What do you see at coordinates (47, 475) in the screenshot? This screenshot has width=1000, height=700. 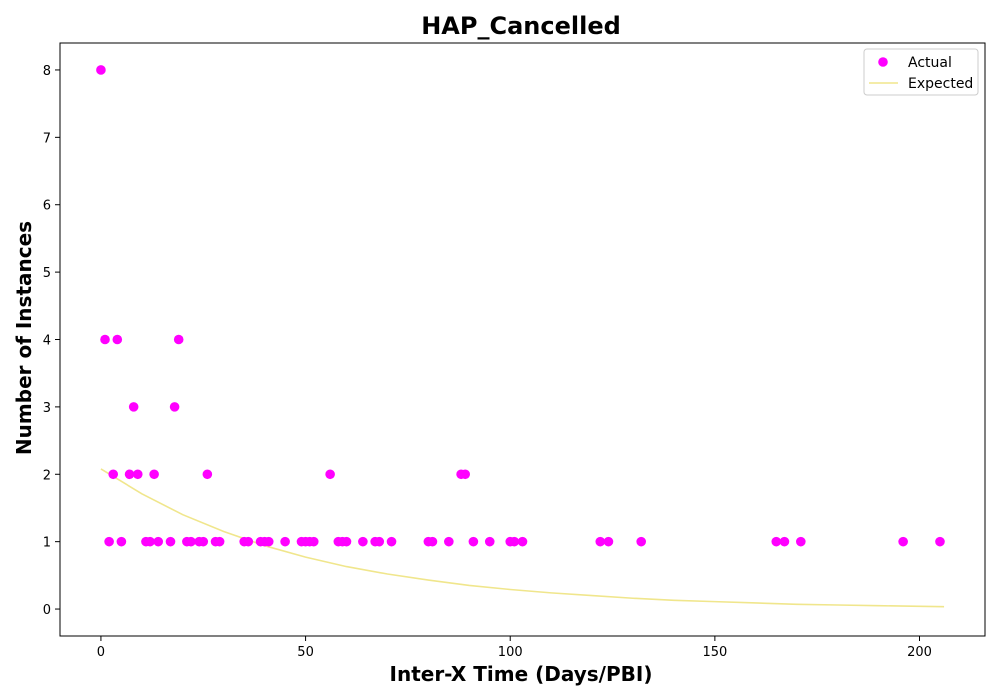 I see `y-tick-label: 2` at bounding box center [47, 475].